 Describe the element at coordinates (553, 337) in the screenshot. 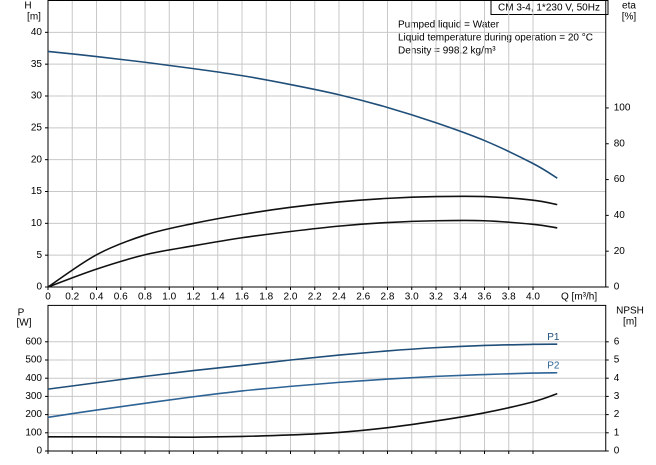

I see `series-label: P1` at that location.